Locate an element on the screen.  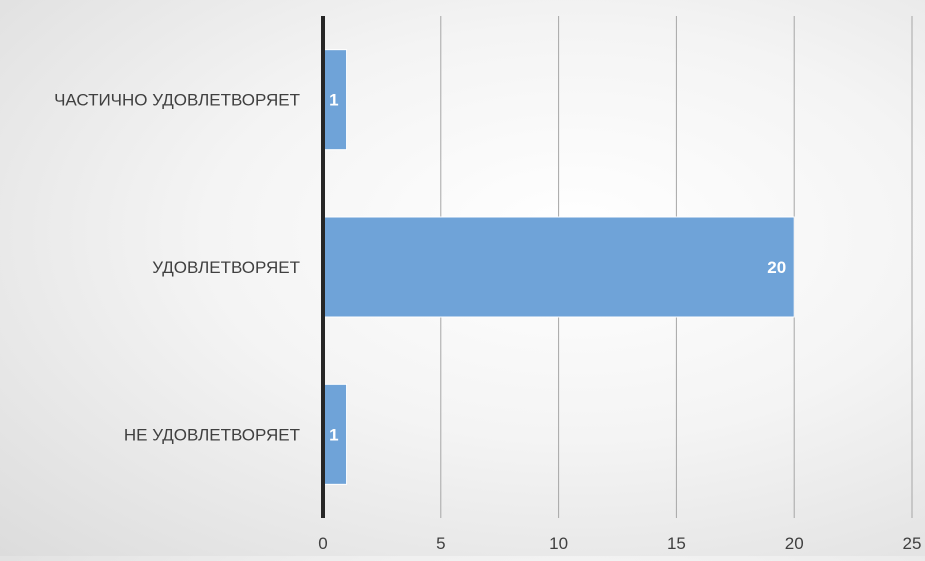
value-axis-ticks: 0 5 10 15 20 25 is located at coordinates (619, 543).